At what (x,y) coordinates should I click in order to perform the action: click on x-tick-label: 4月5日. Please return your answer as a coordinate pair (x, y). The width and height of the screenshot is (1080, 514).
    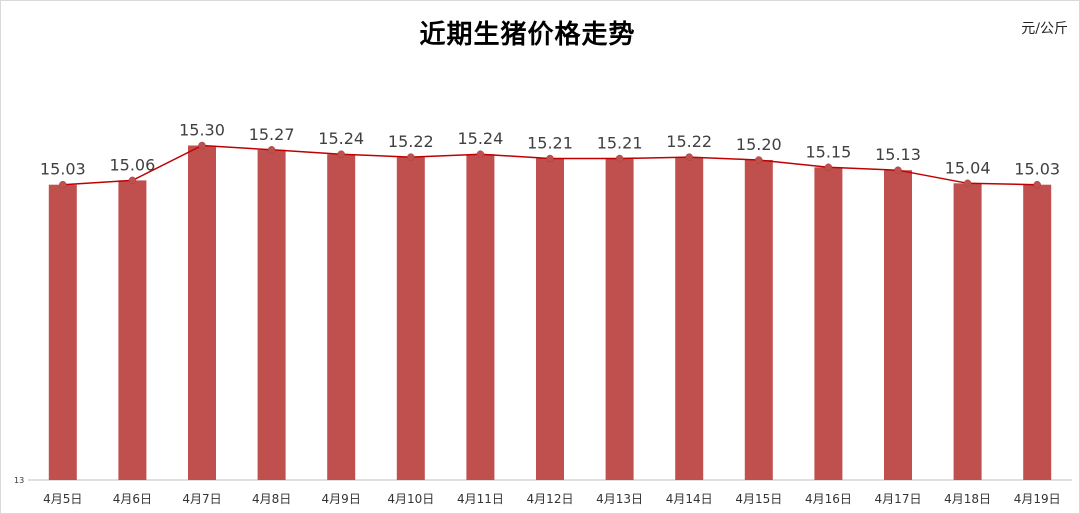
    Looking at the image, I should click on (62, 499).